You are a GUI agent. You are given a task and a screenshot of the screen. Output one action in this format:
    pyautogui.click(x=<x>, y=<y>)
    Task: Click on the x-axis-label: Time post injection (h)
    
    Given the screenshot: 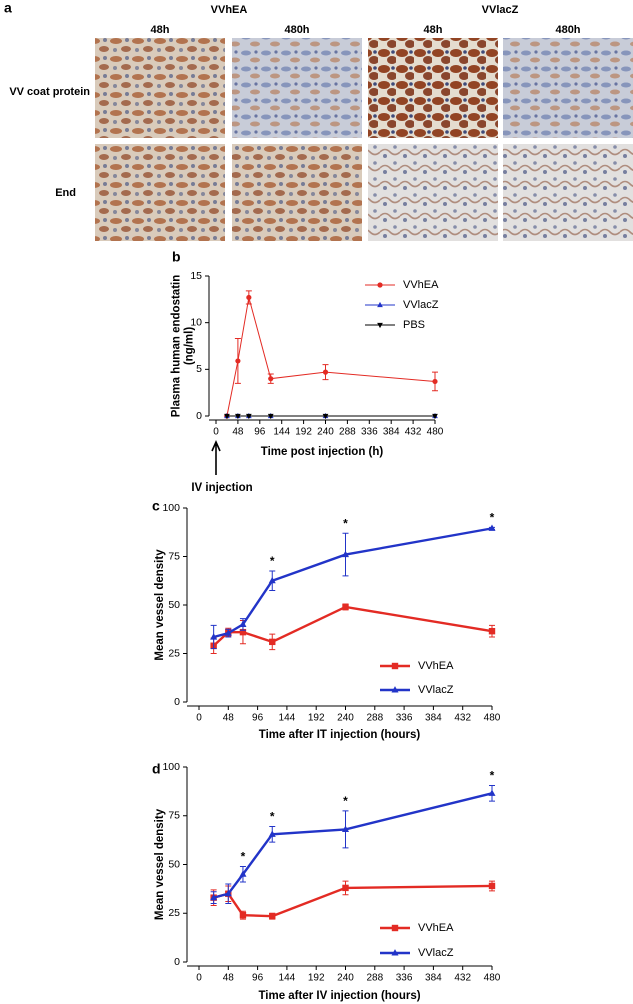 What is the action you would take?
    pyautogui.click(x=322, y=452)
    